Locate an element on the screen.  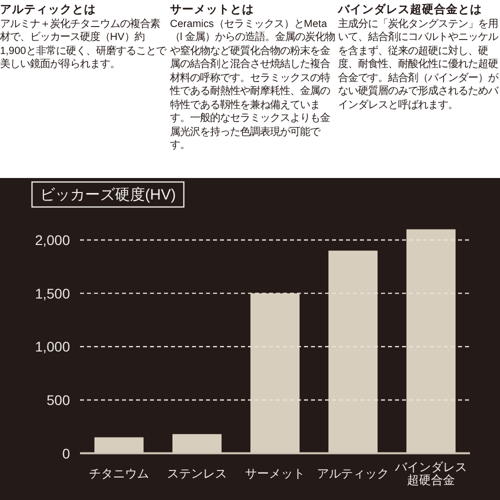
text: 主成分に「炭化タングステン」を用いて、結合剤にコバルトやニッケルを含まず、従来の超硬に対し、硬度、耐食性、耐酸化性に優れた超硬合金です。結合剤（バインダー）がない硬質層のみで形成されるためバインダレスと呼ばれます。 is located at coordinates (419, 65).